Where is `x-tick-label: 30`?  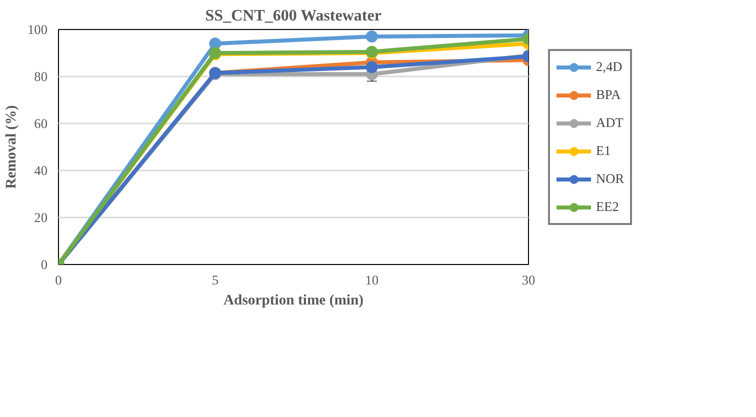 x-tick-label: 30 is located at coordinates (529, 280).